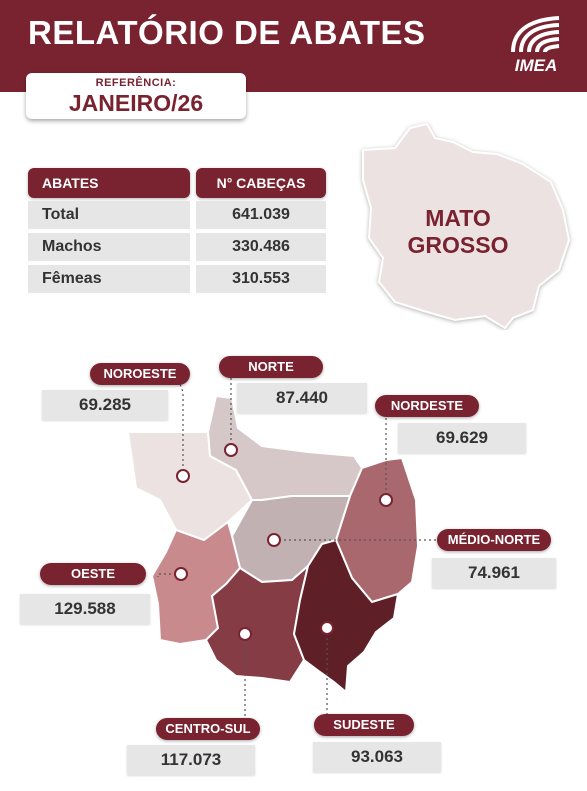 The width and height of the screenshot is (587, 791). I want to click on reference-label: REFERÊNCIA:, so click(136, 83).